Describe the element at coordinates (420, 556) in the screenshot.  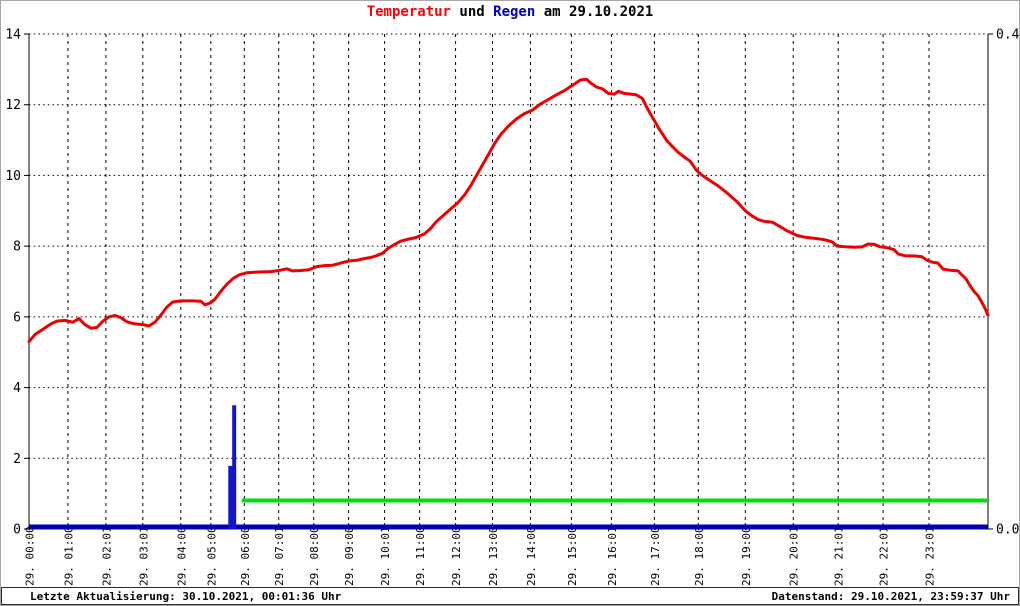
I see `x-tick-label: 29. 11:00` at that location.